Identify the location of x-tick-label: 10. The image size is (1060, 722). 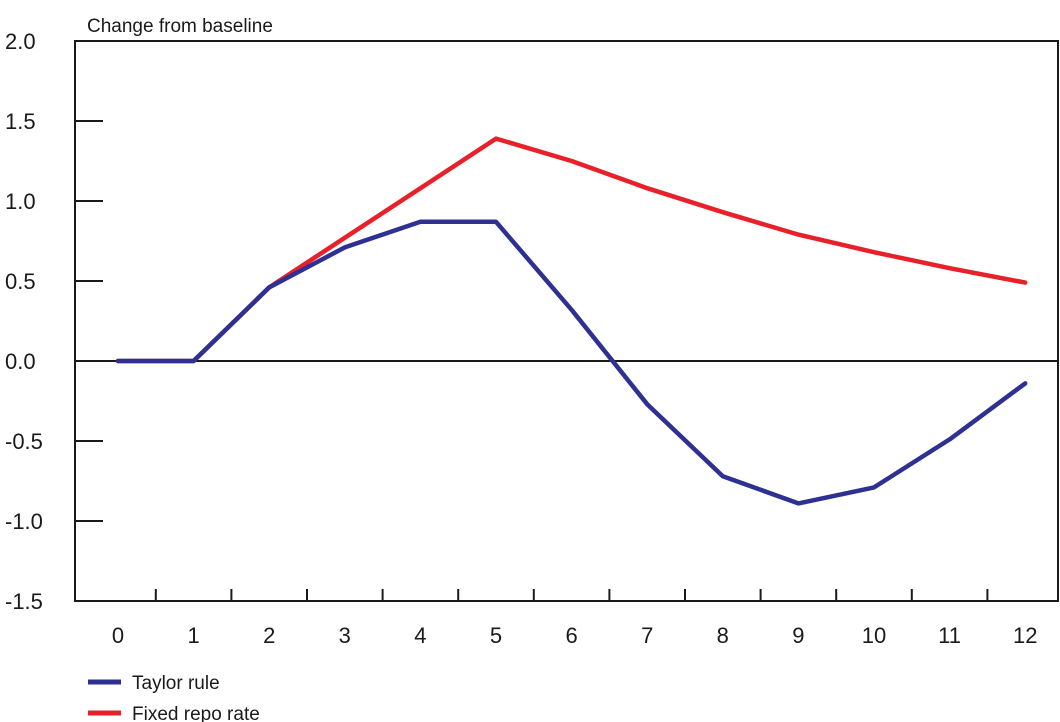
(874, 635).